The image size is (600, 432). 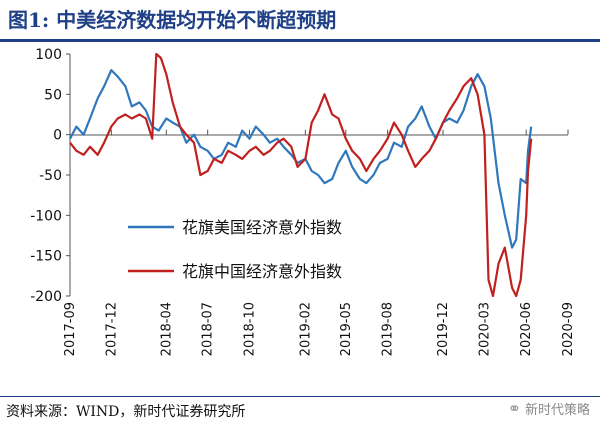 What do you see at coordinates (48, 55) in the screenshot?
I see `y-tick-label: 100` at bounding box center [48, 55].